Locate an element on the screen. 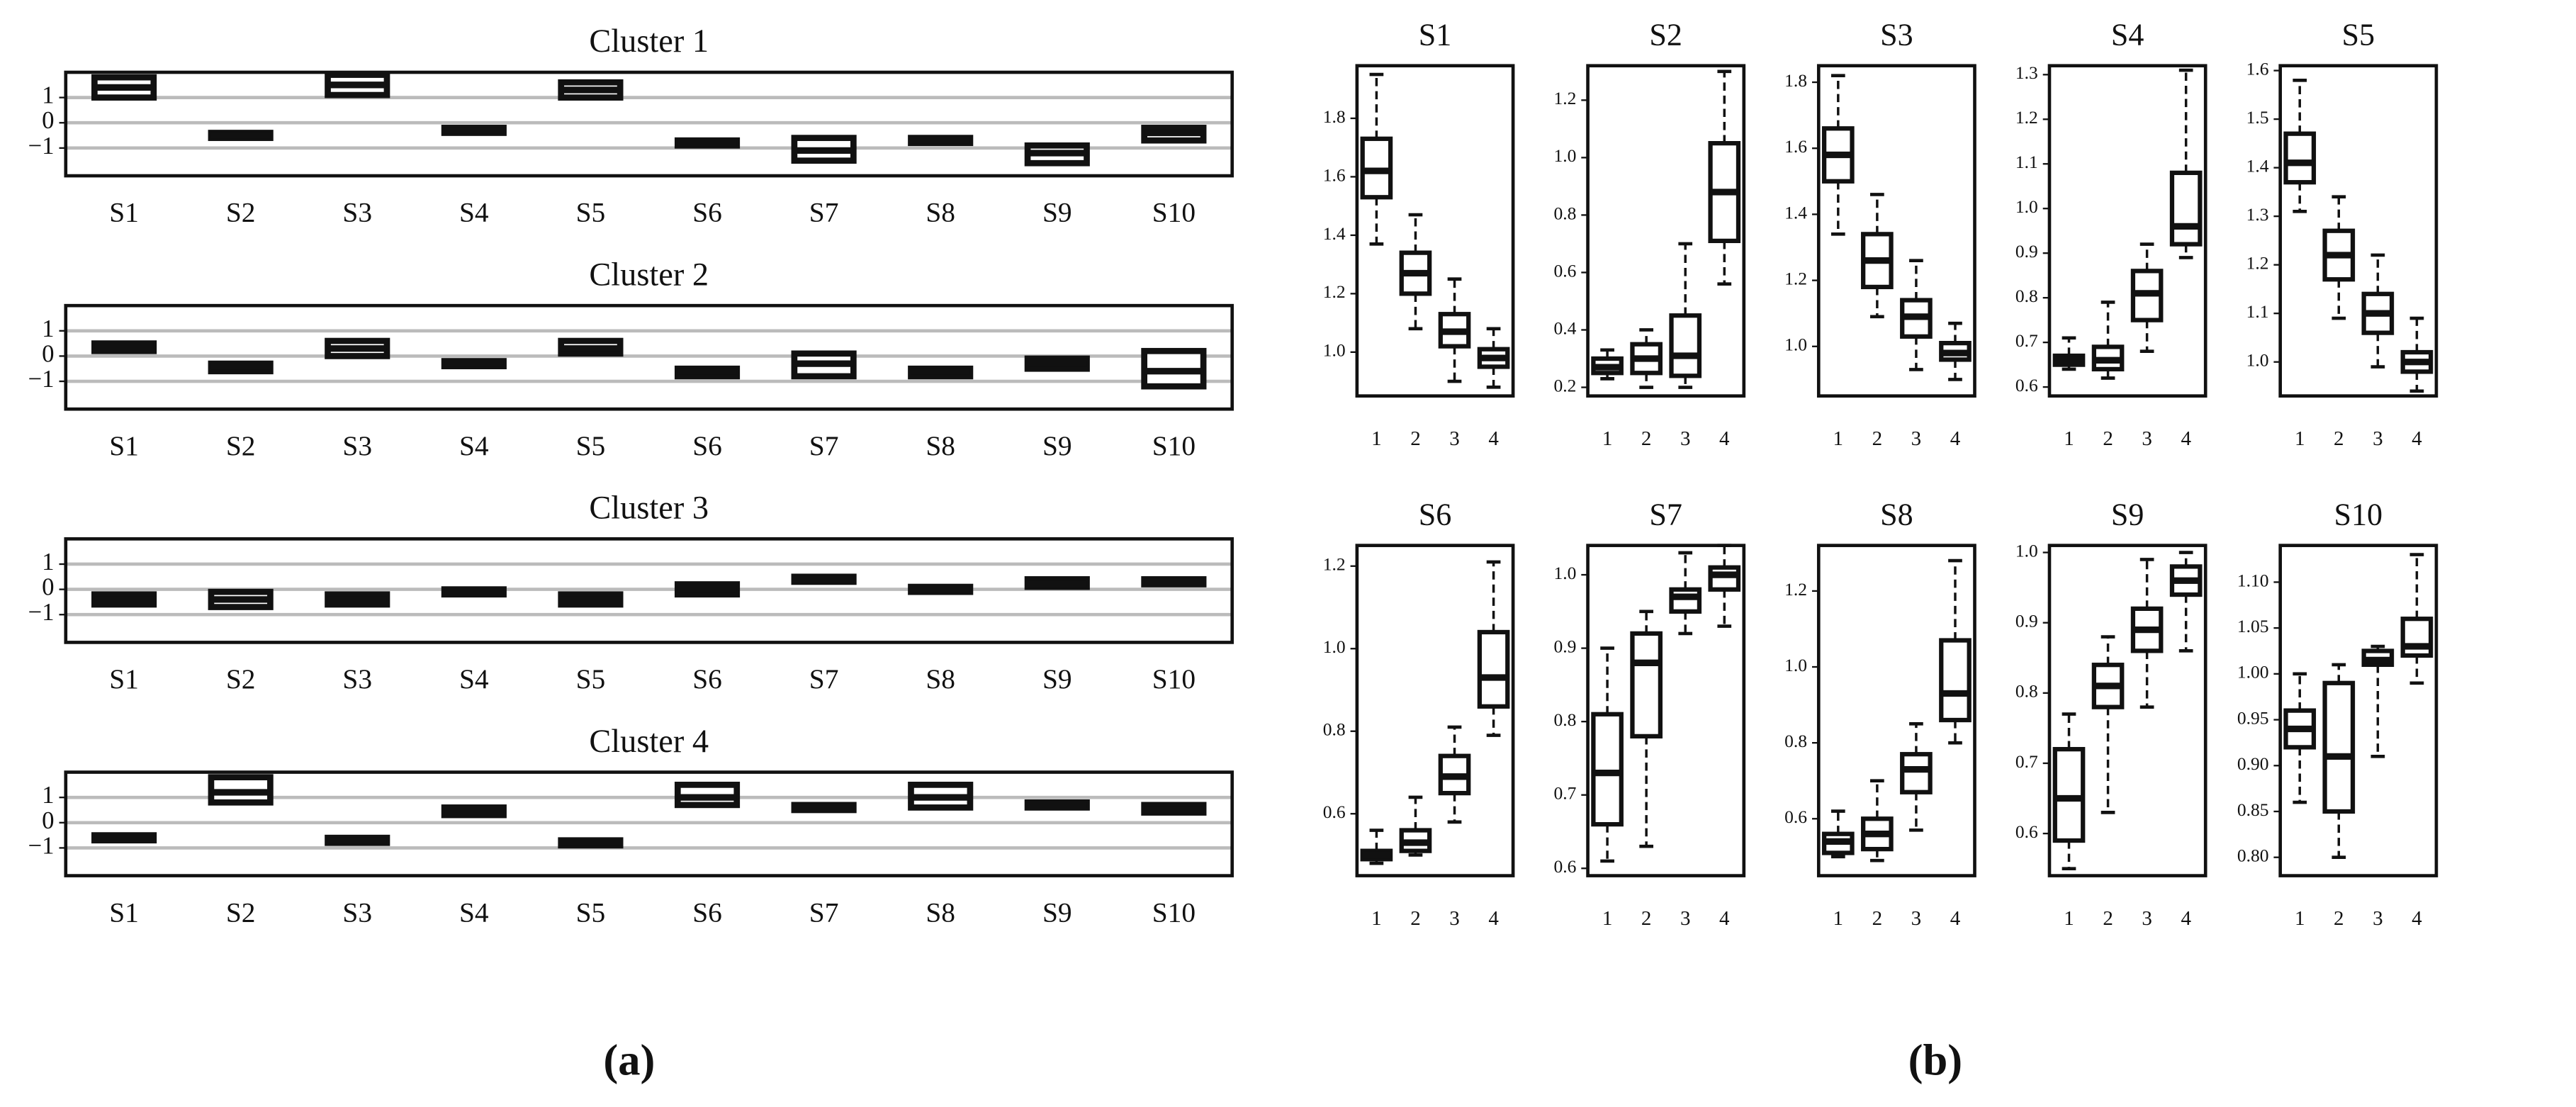  y-tick-label: 1.3 is located at coordinates (2257, 214).